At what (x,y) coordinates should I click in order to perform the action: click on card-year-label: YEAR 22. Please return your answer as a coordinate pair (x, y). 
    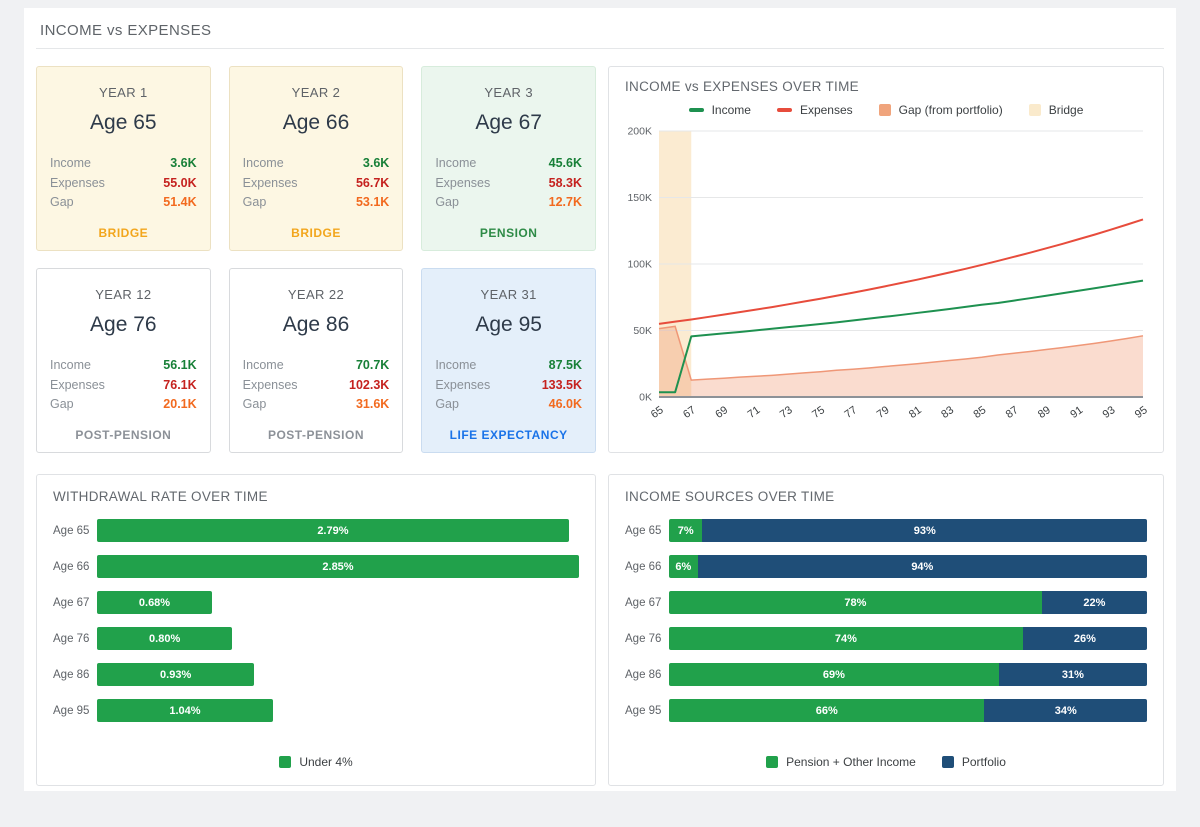
    Looking at the image, I should click on (316, 294).